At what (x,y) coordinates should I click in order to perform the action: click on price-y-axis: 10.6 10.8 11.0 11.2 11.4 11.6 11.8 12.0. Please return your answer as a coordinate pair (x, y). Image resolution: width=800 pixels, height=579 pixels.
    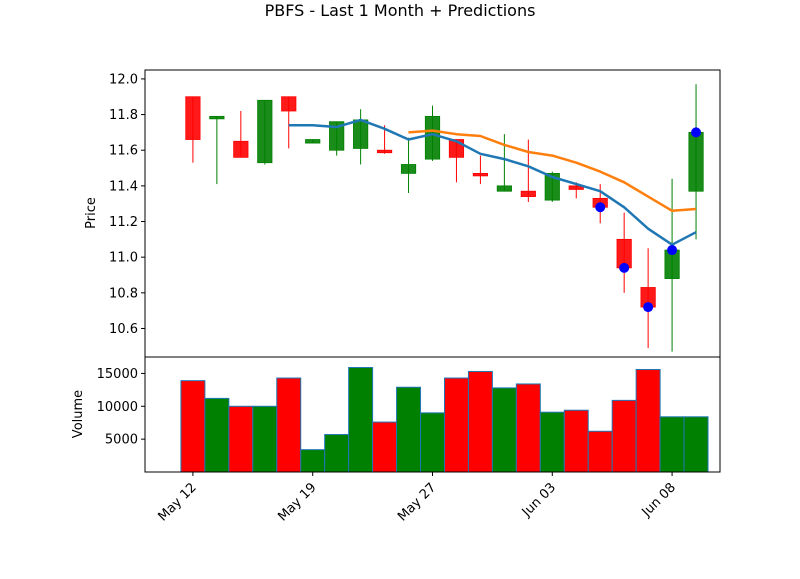
    Looking at the image, I should click on (127, 204).